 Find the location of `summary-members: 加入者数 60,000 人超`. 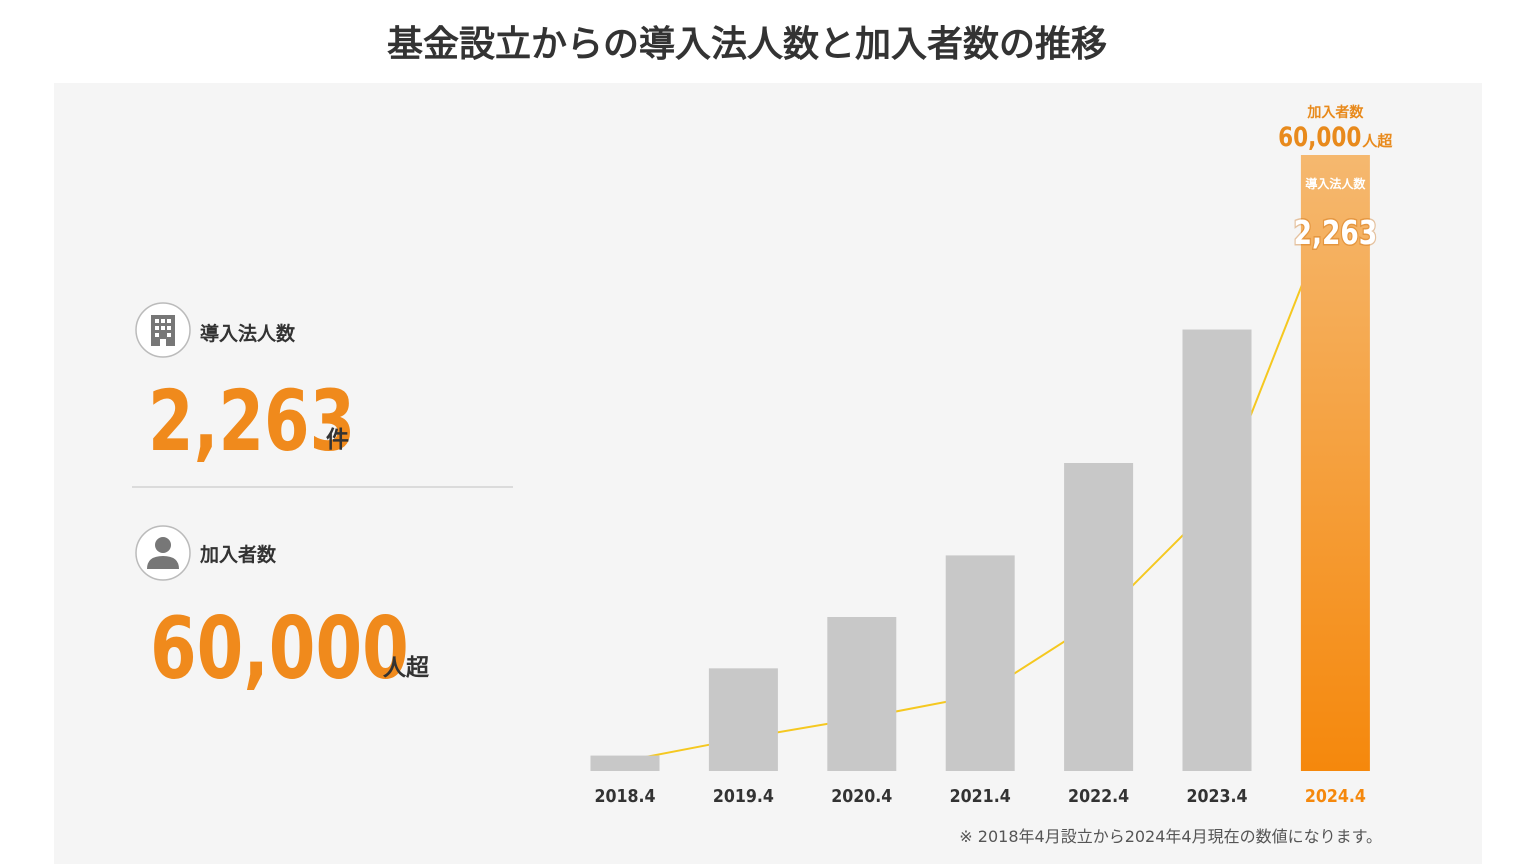

summary-members: 加入者数 60,000 人超 is located at coordinates (282, 612).